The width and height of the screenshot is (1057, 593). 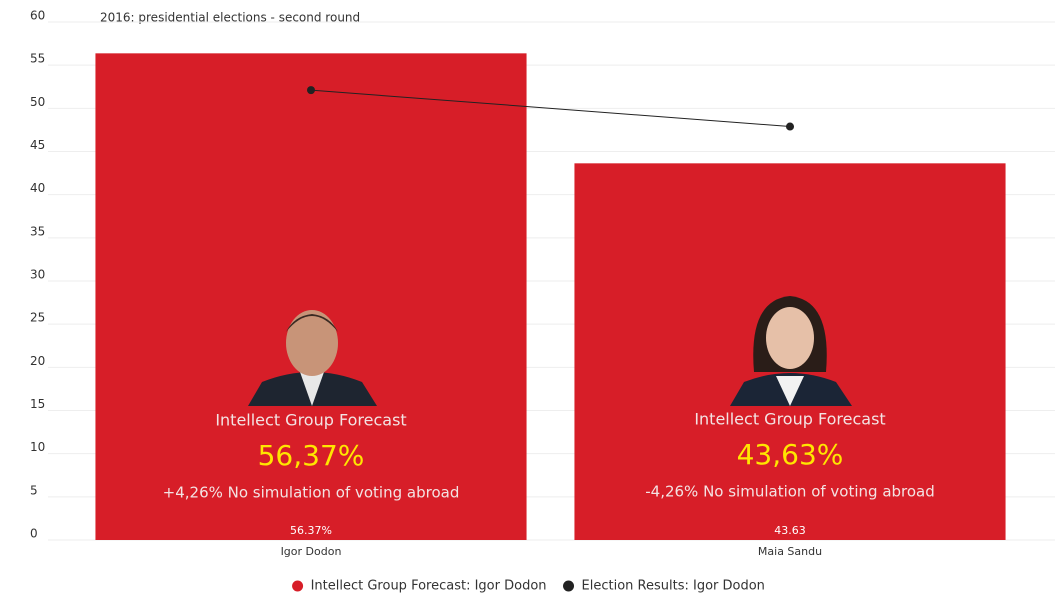 I want to click on y-tick-label: 40, so click(x=37, y=188).